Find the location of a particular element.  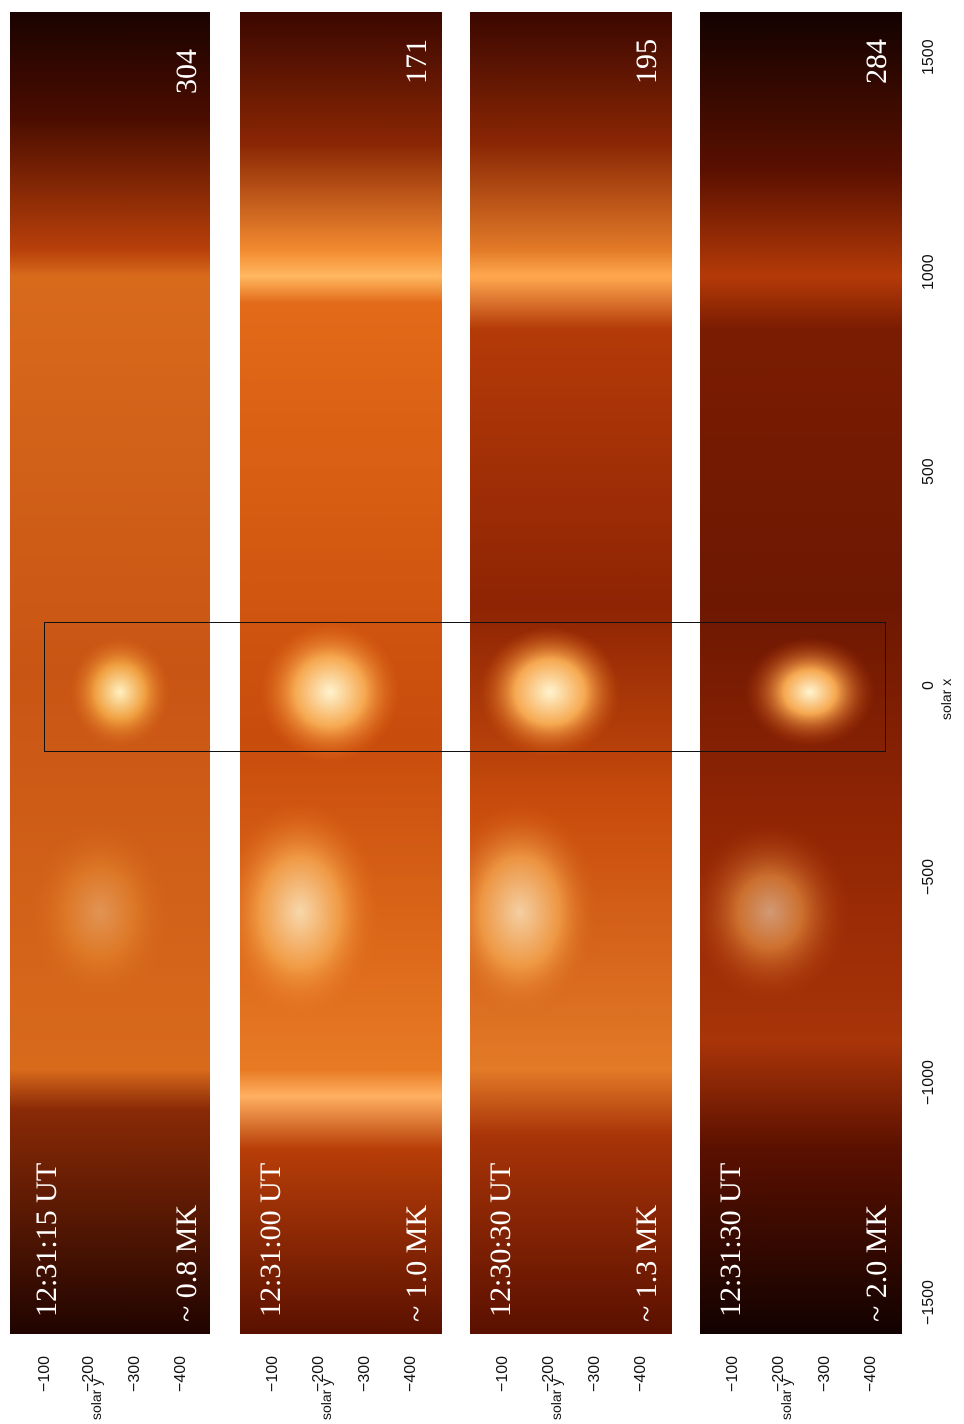

wavelength-label: 171 is located at coordinates (416, 61).